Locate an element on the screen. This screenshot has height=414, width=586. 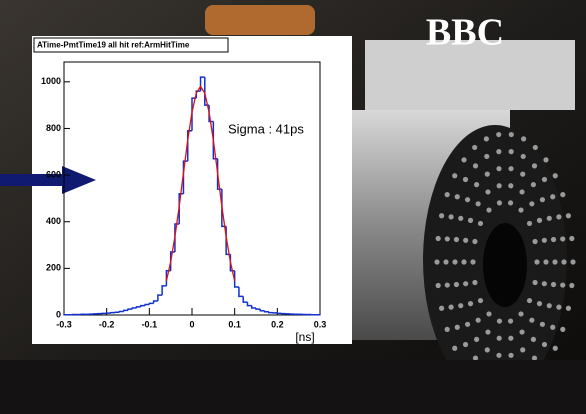
x-tick-label: -0.3 is located at coordinates (64, 324).